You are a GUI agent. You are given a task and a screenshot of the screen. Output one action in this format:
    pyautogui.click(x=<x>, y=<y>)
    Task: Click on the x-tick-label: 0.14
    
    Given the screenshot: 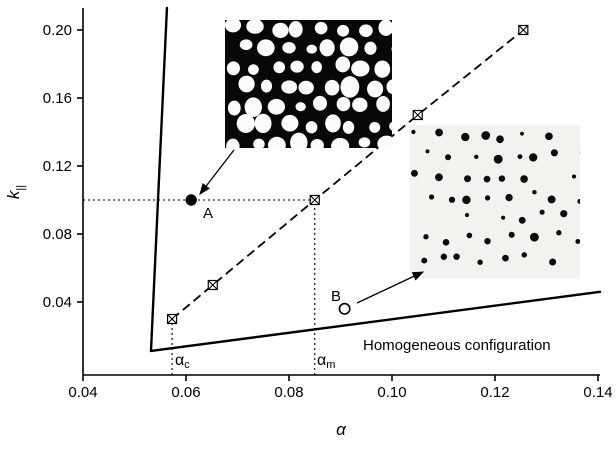 What is the action you would take?
    pyautogui.click(x=597, y=392)
    